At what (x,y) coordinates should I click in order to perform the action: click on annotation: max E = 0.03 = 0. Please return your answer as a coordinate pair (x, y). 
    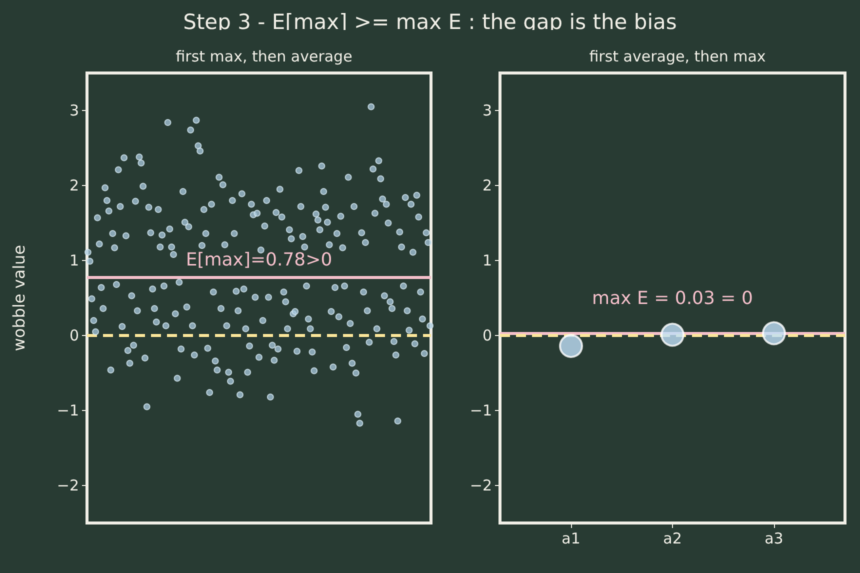
    Looking at the image, I should click on (672, 298).